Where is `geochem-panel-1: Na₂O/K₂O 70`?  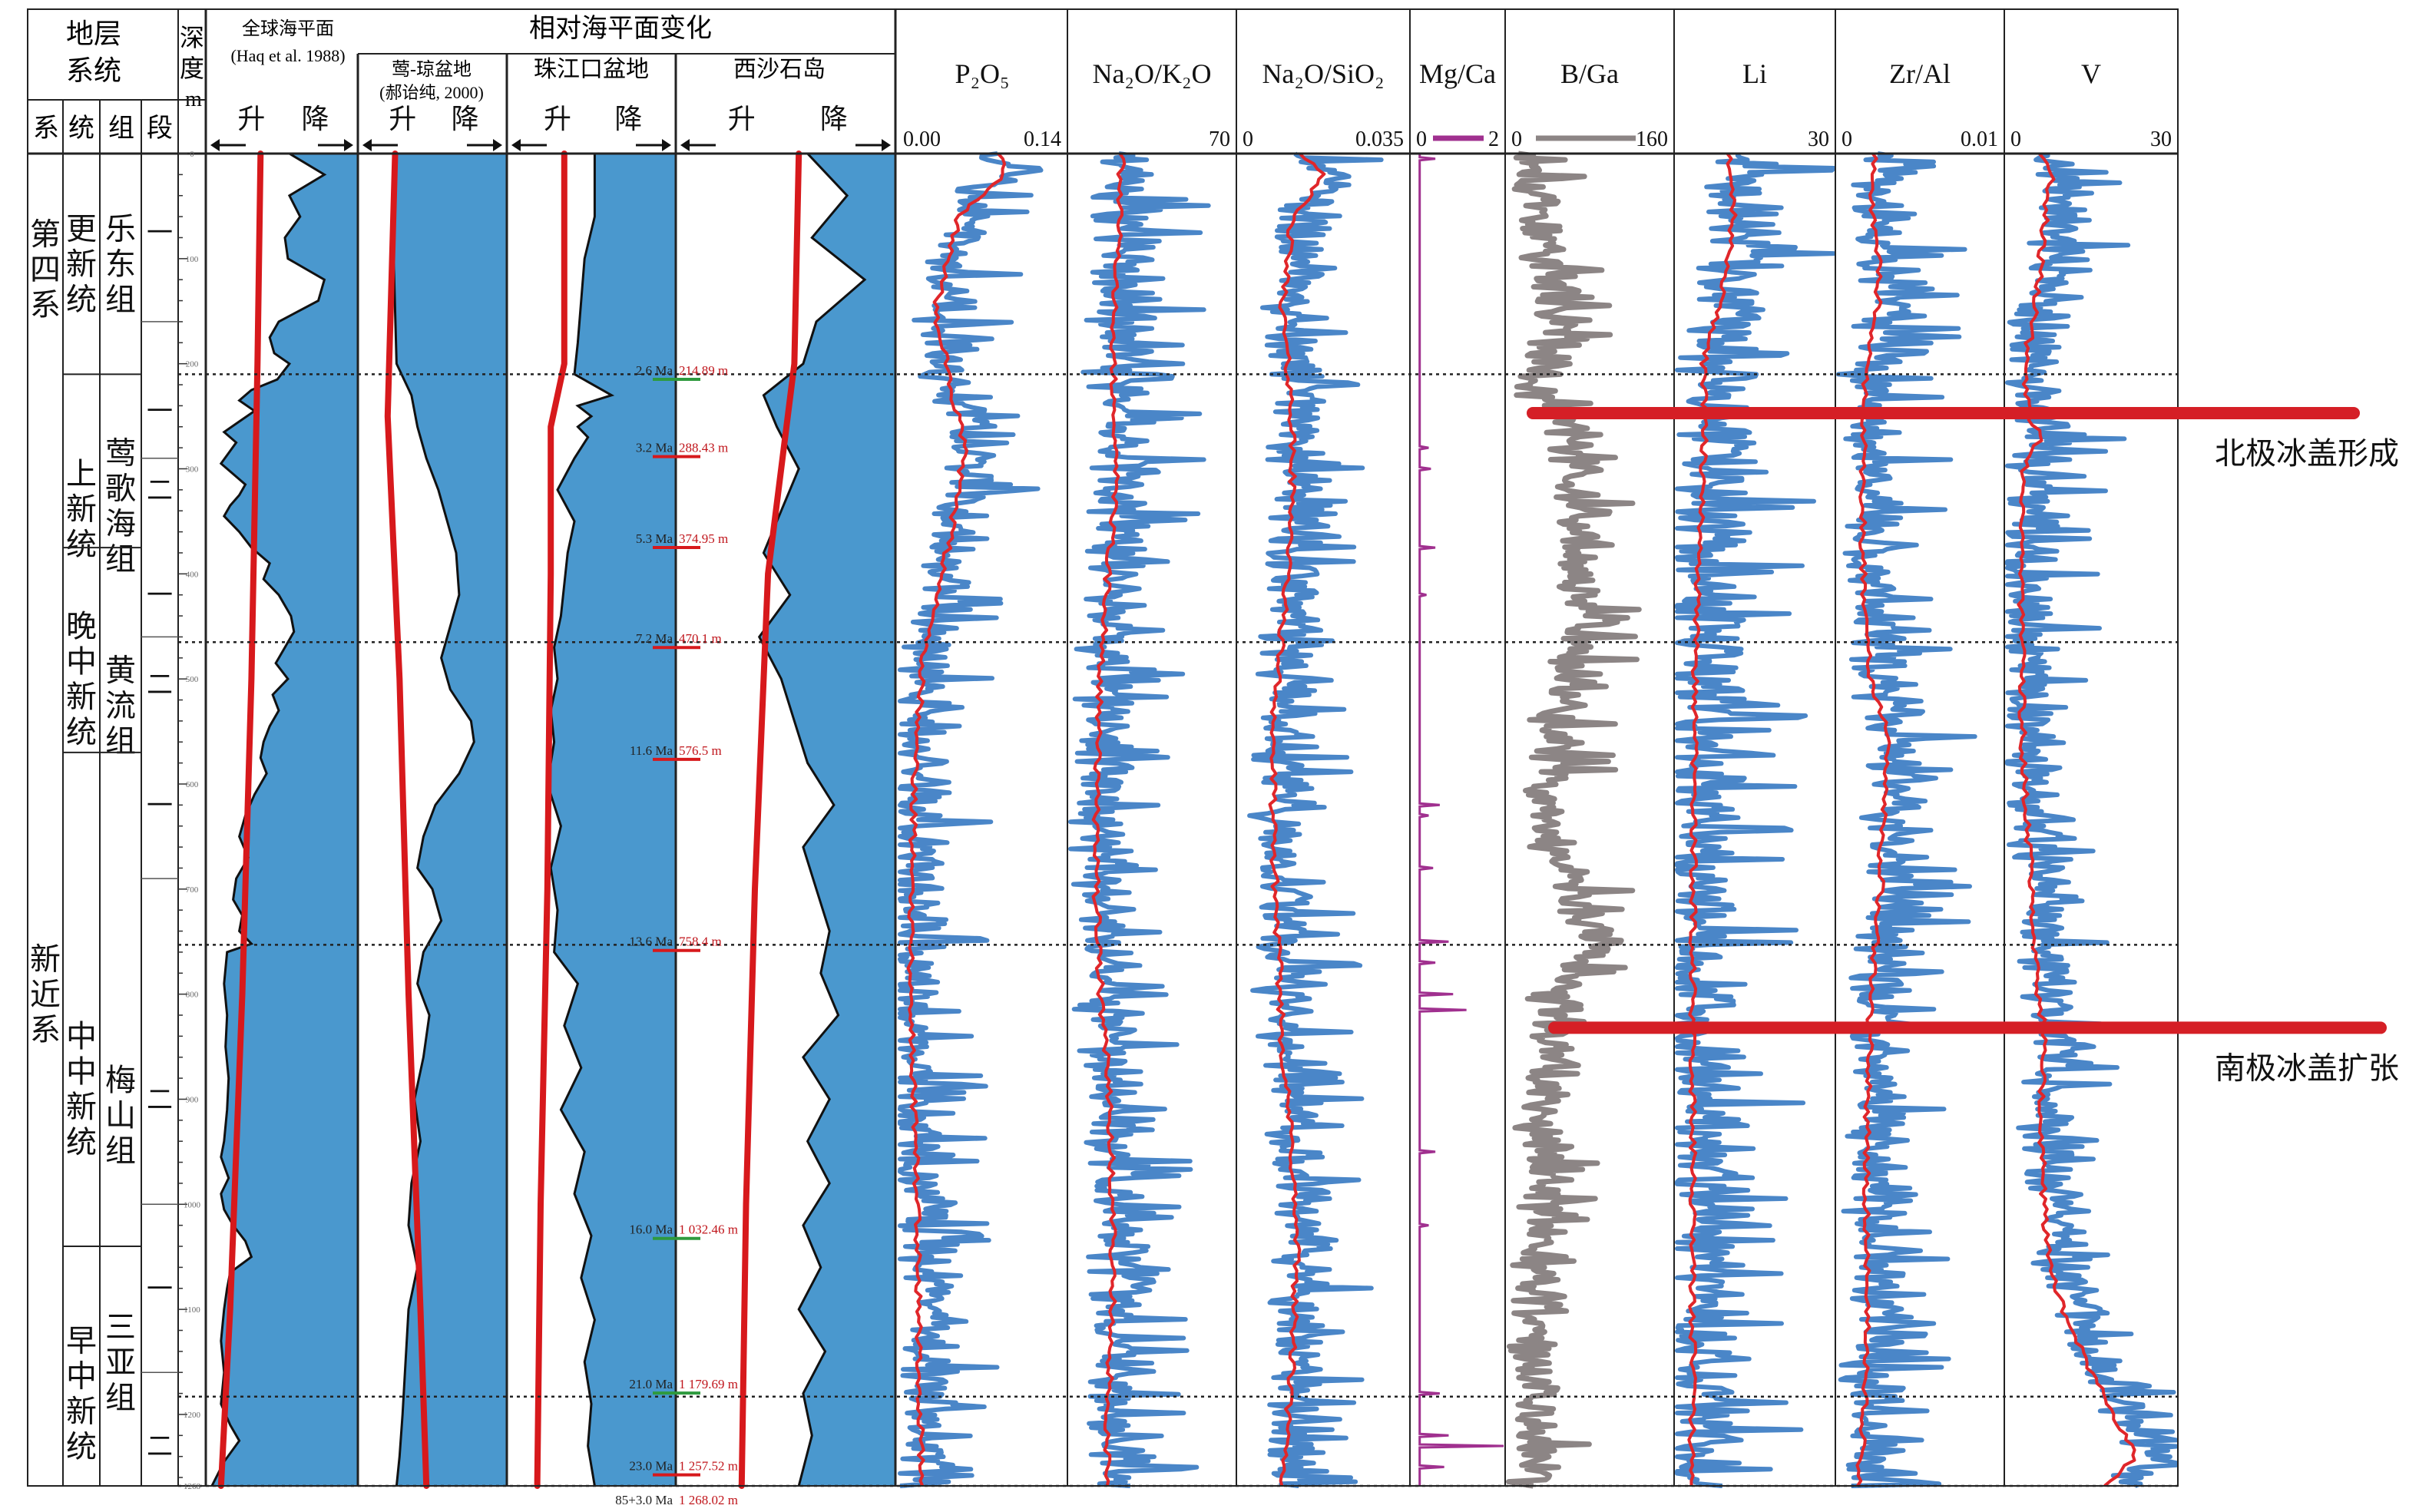 geochem-panel-1: Na₂O/K₂O 70 is located at coordinates (1149, 773).